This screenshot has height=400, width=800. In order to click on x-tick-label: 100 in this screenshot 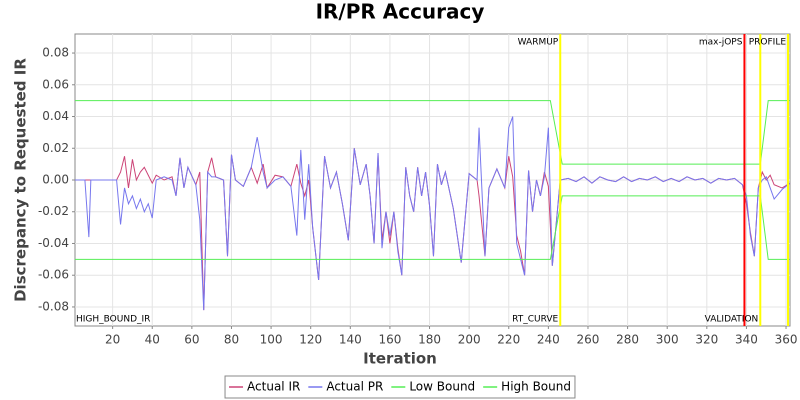, I will do `click(271, 340)`.